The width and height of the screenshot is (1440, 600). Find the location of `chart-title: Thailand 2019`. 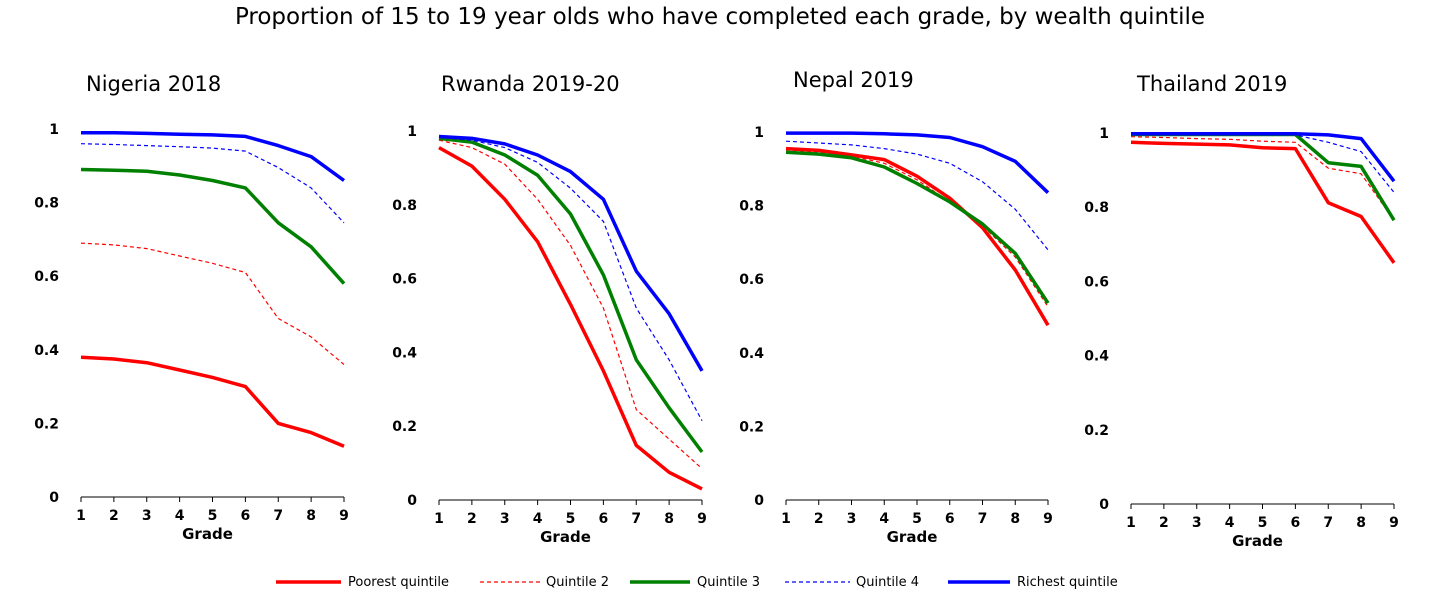

chart-title: Thailand 2019 is located at coordinates (1211, 84).